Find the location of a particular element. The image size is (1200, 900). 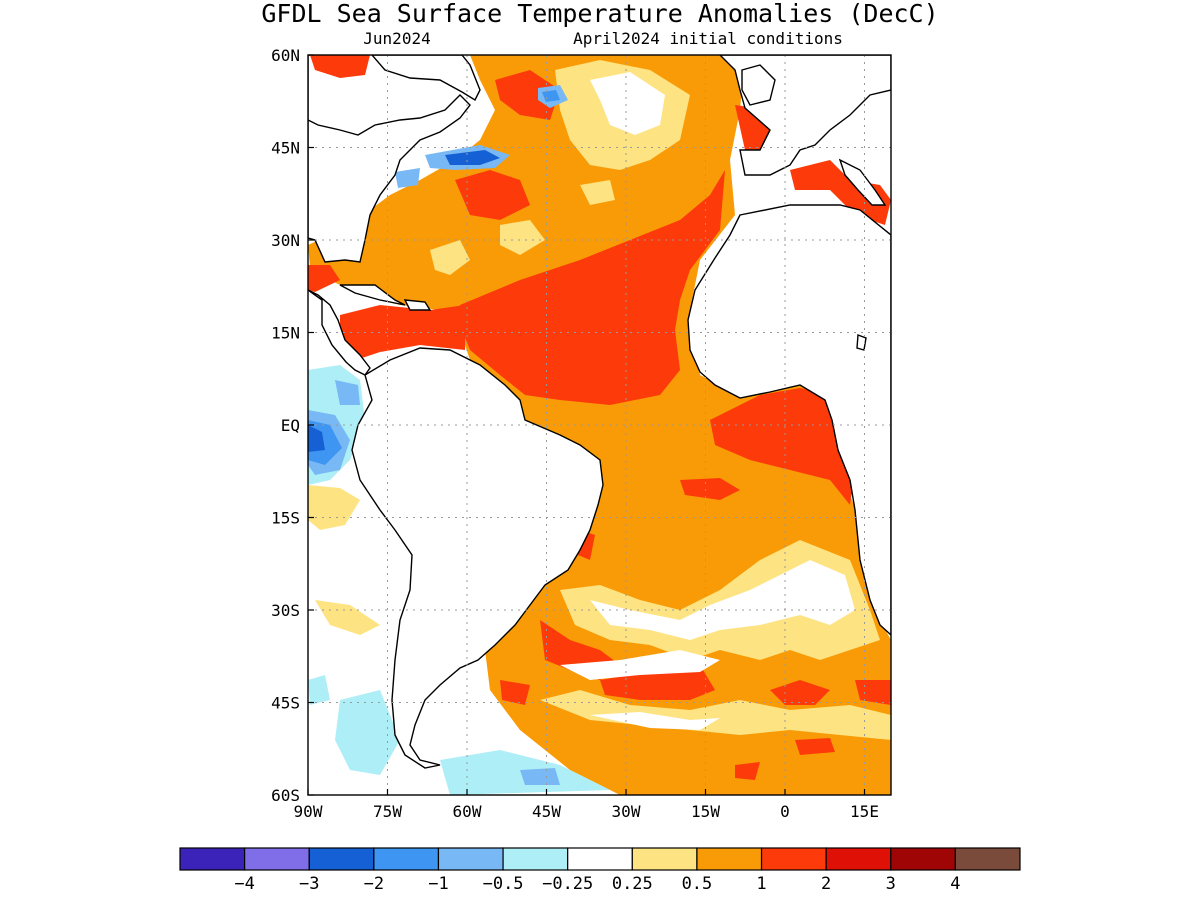

lon-tick-label: 0 is located at coordinates (785, 811).